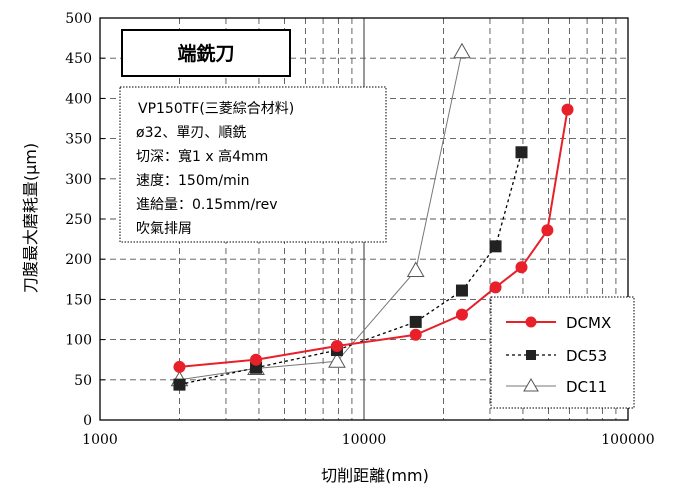 This screenshot has width=680, height=494. What do you see at coordinates (78, 300) in the screenshot?
I see `y-tick-label: 150` at bounding box center [78, 300].